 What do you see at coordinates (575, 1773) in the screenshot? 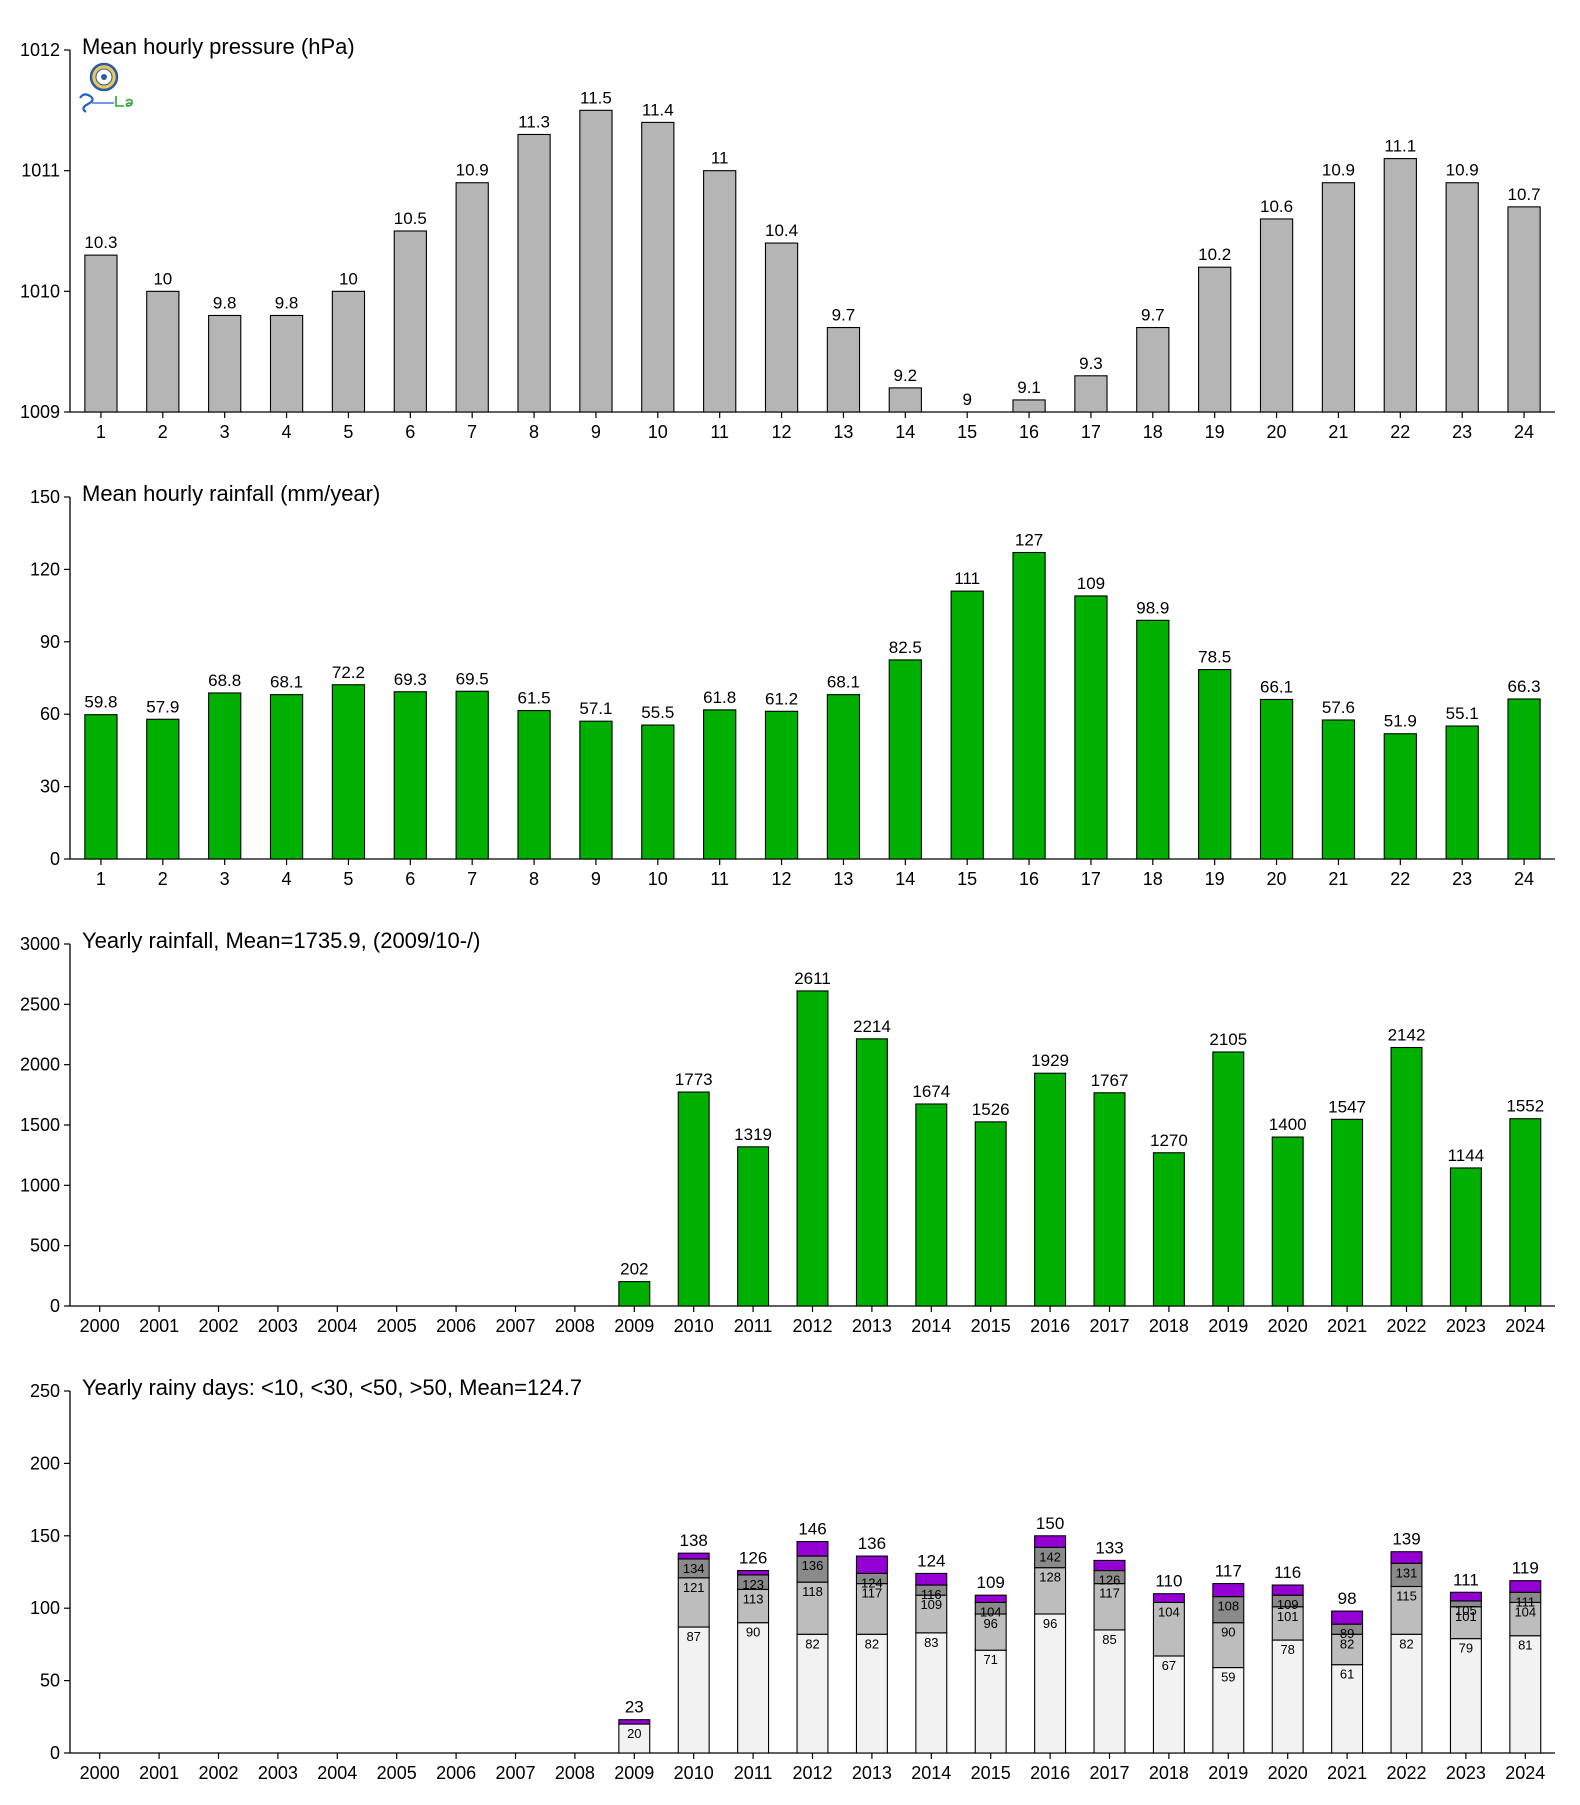
I see `x-tick-label: 2008` at bounding box center [575, 1773].